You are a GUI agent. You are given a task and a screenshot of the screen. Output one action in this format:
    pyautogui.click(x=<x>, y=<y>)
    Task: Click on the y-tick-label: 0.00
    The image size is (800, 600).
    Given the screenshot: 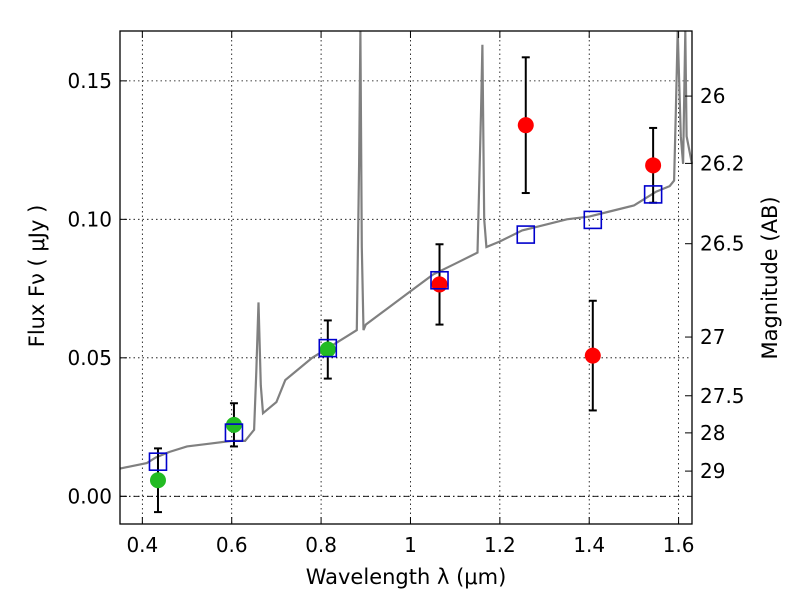 What is the action you would take?
    pyautogui.click(x=89, y=496)
    